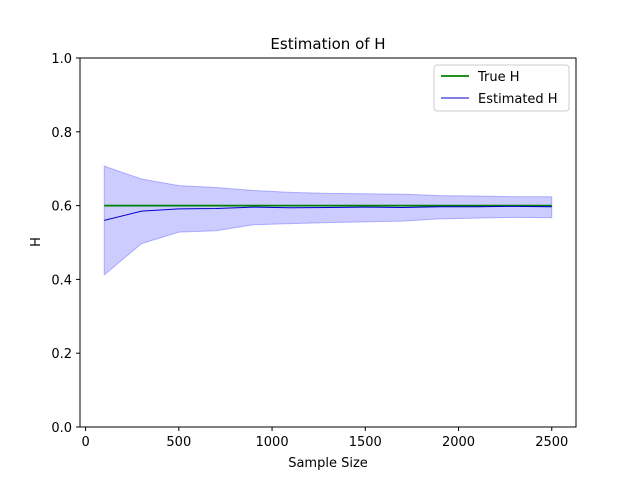 The height and width of the screenshot is (480, 640). Describe the element at coordinates (61, 428) in the screenshot. I see `y-tick-label: 0.0` at that location.